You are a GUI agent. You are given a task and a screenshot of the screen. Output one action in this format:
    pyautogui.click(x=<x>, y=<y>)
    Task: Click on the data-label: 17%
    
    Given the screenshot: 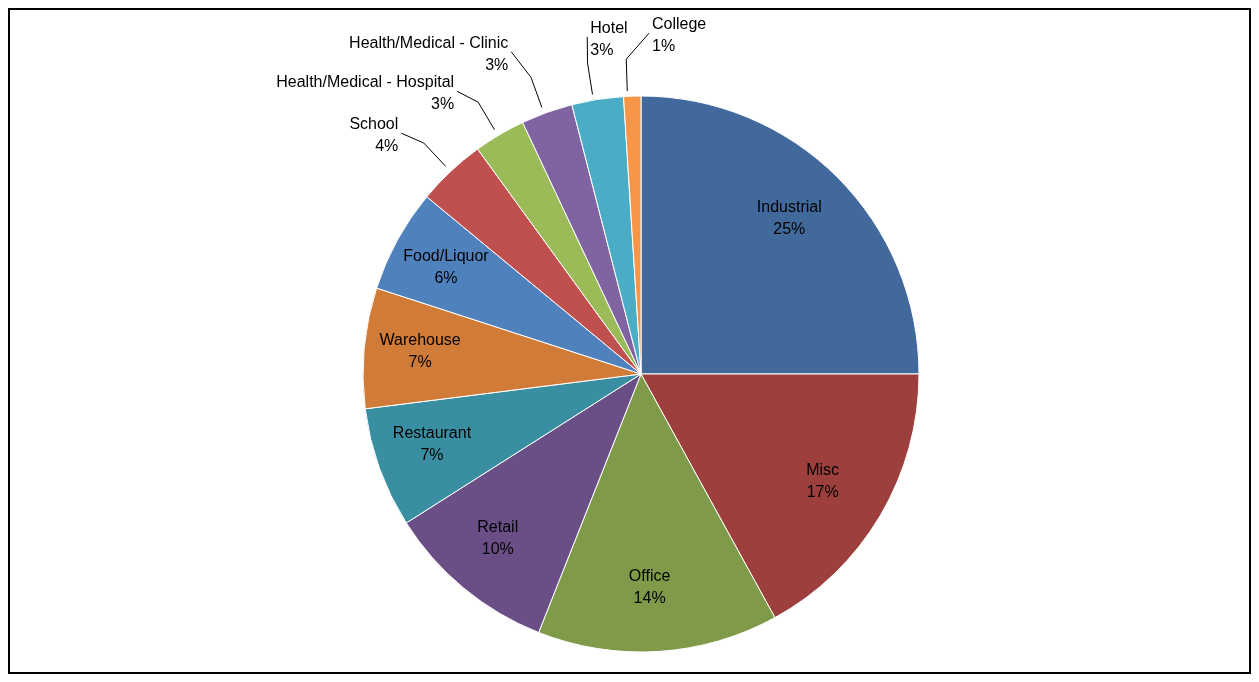 What is the action you would take?
    pyautogui.click(x=822, y=492)
    